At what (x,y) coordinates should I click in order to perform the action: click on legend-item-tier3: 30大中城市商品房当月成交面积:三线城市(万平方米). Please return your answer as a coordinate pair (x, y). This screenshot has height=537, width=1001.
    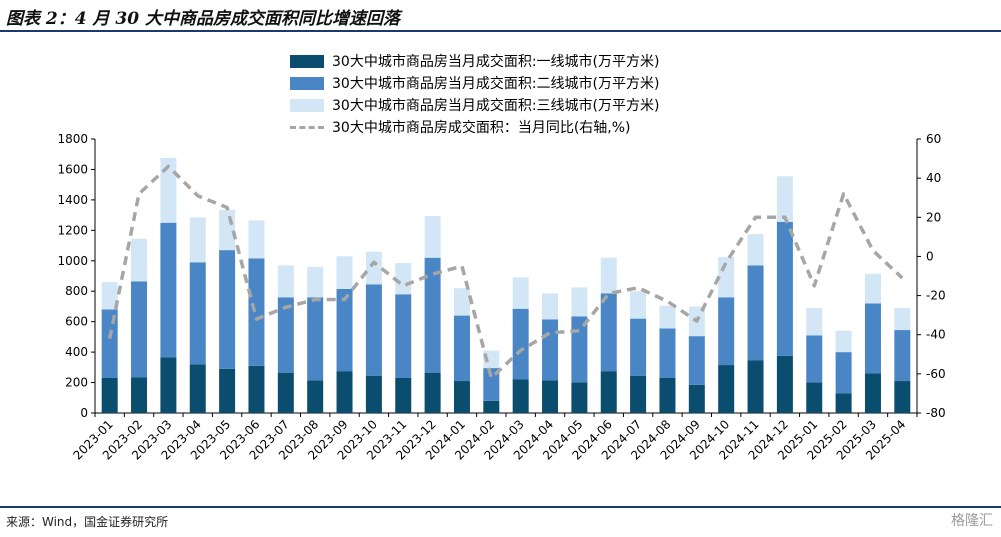
    Looking at the image, I should click on (474, 105).